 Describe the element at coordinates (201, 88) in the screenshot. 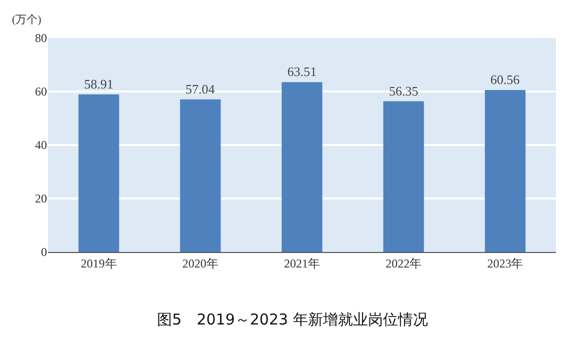

I see `data-label: 57.04` at that location.